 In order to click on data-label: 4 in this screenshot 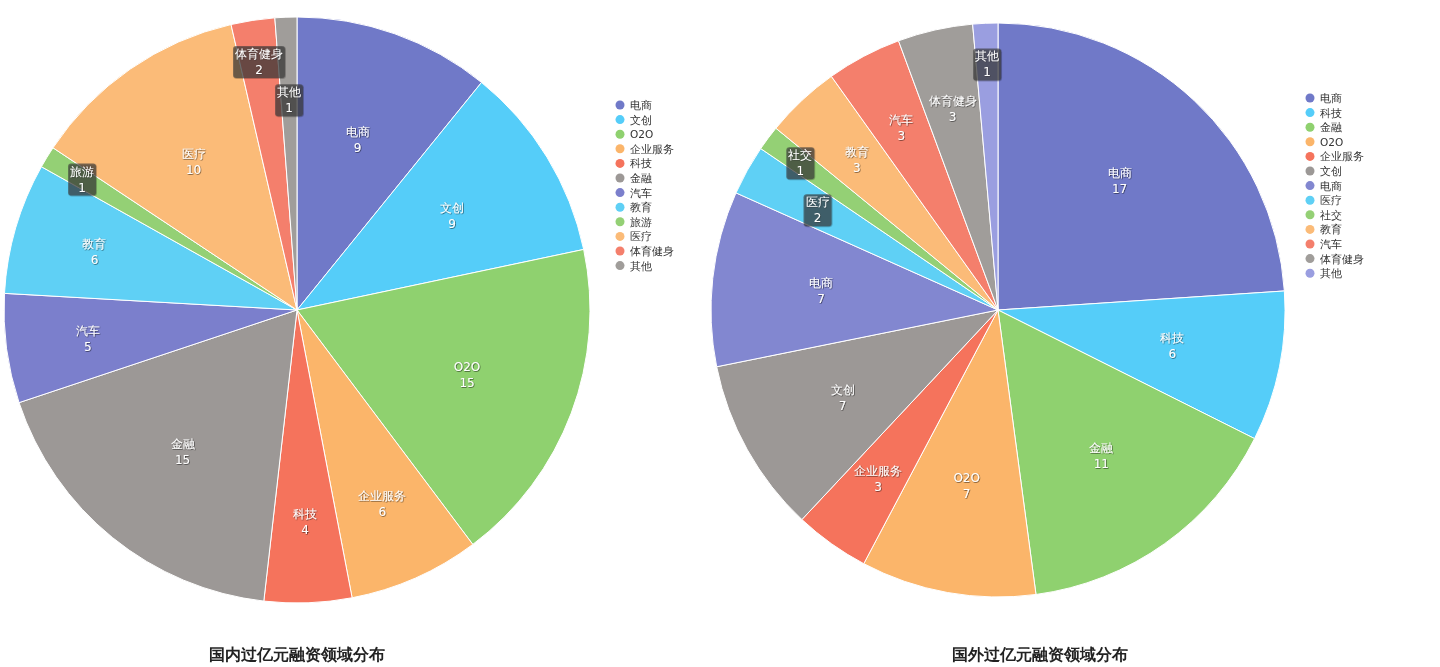, I will do `click(305, 529)`.